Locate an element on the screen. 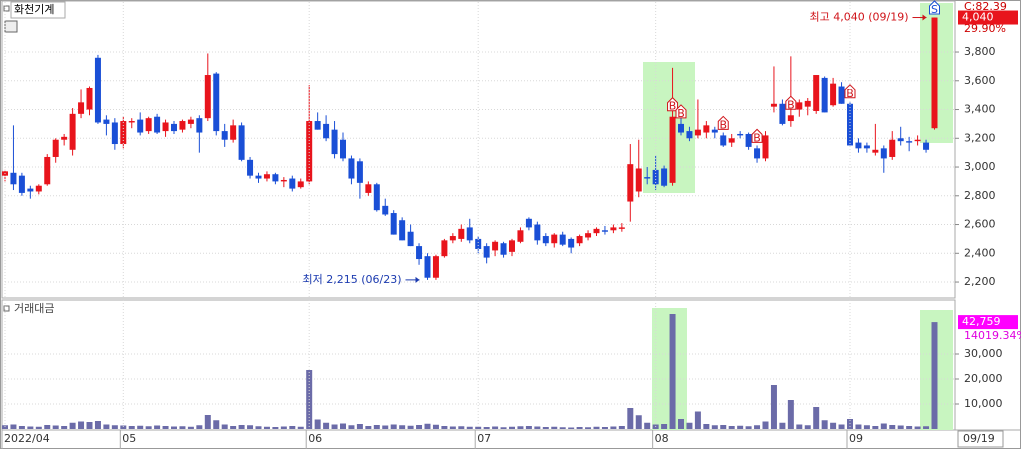 This screenshot has width=1021, height=449. y-tick-label: 3,800 is located at coordinates (980, 51).